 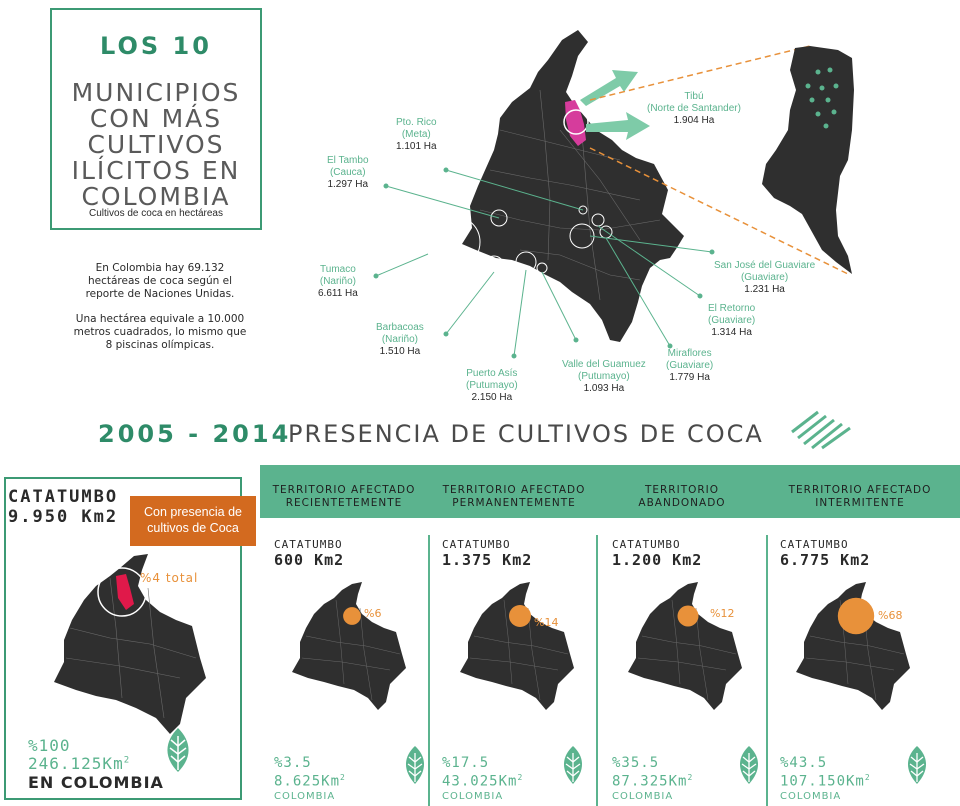 I want to click on panel-2-map, so click(x=517, y=646).